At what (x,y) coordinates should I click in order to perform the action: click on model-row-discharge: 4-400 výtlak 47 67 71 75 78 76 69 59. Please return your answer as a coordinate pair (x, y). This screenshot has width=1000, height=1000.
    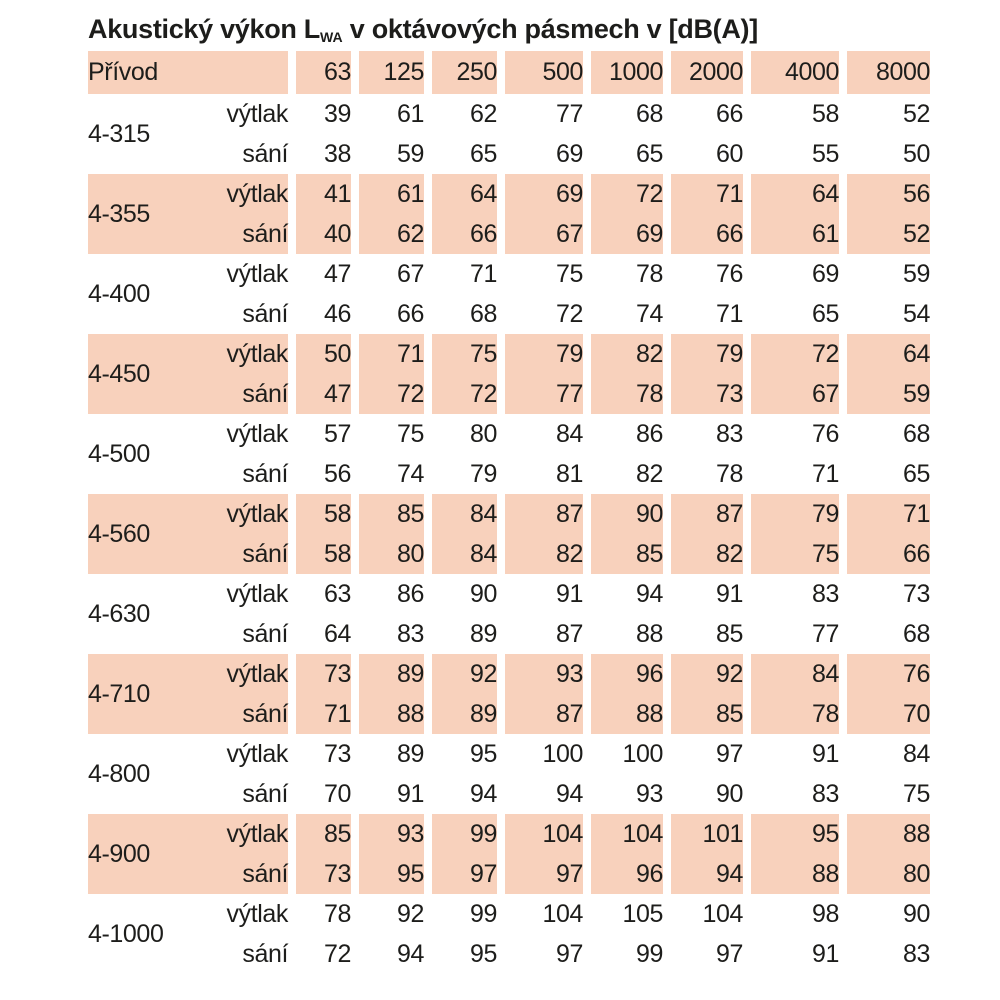
    Looking at the image, I should click on (509, 281).